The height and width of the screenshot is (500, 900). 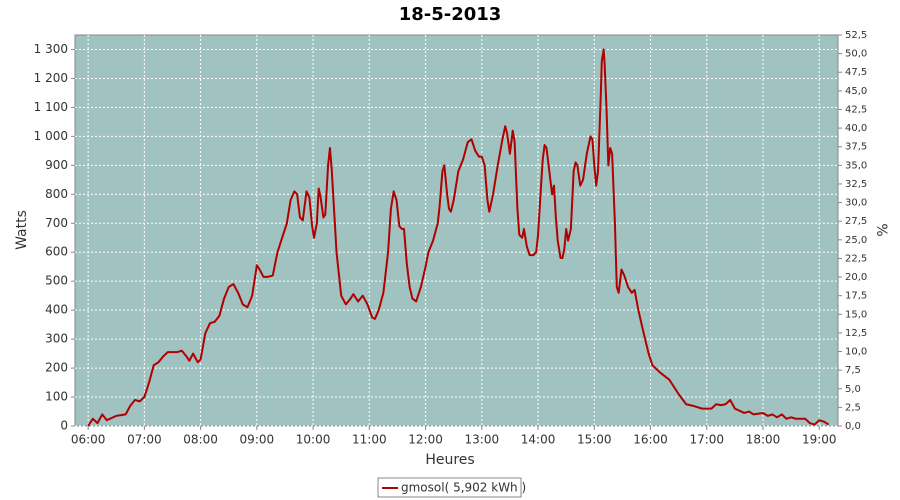 What do you see at coordinates (853, 389) in the screenshot?
I see `y2-tick-label: 5,0` at bounding box center [853, 389].